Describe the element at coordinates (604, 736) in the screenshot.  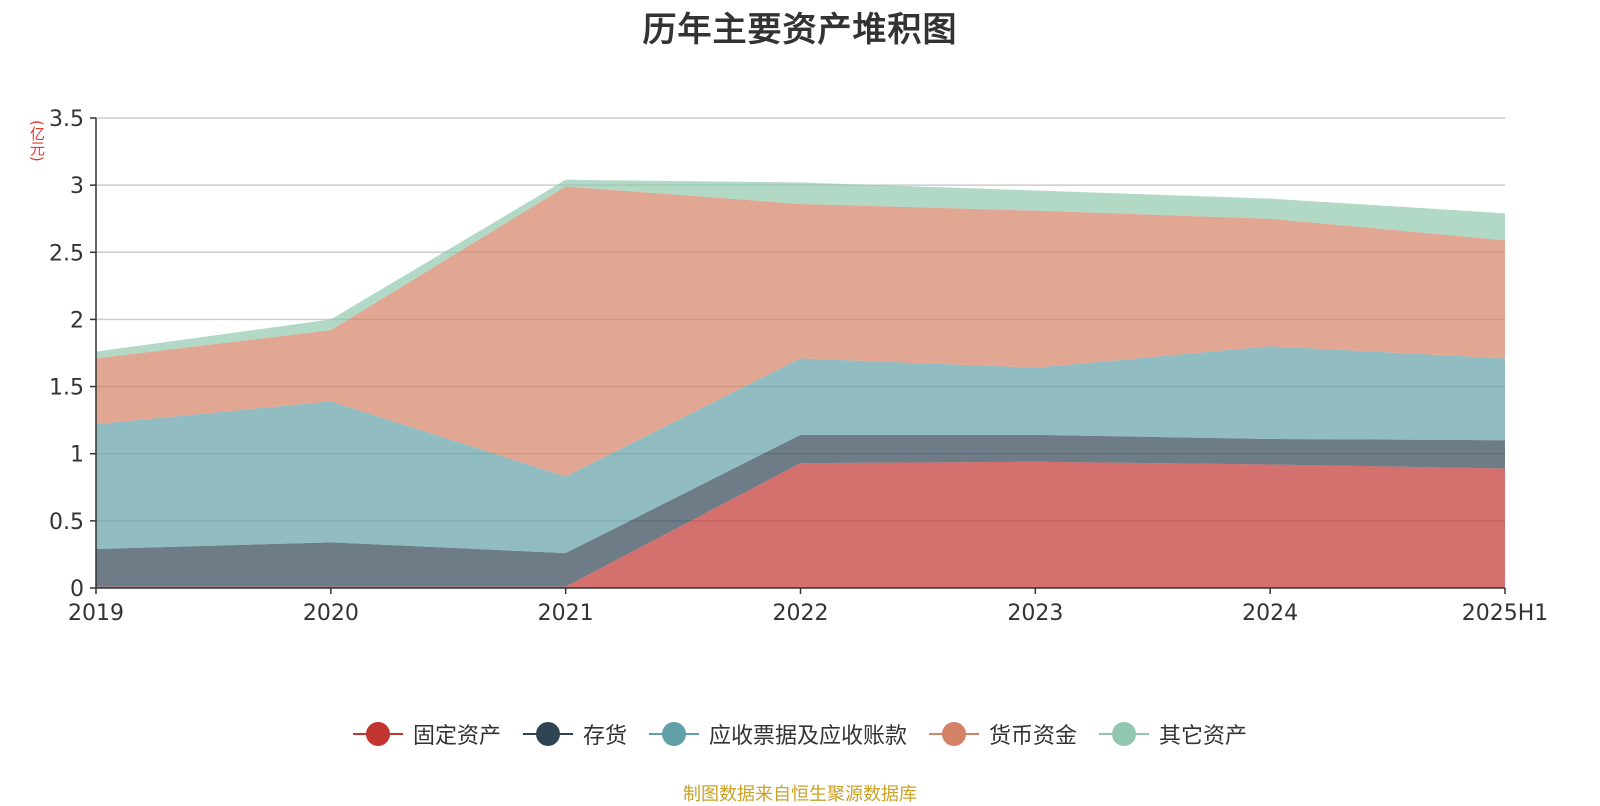
I see `legend-label: 存货` at that location.